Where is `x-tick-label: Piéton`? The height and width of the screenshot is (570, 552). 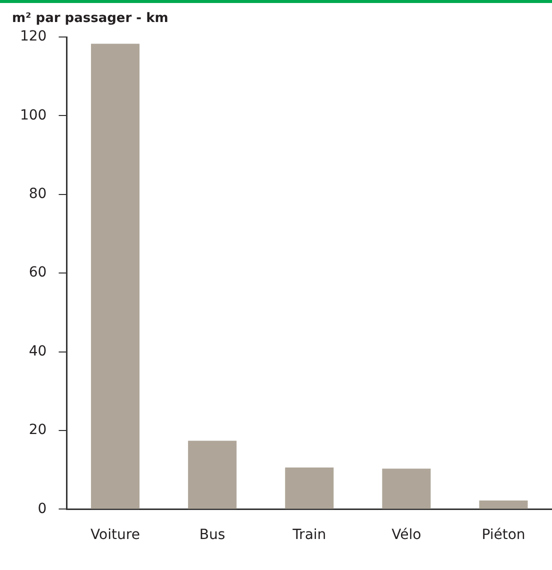
x-tick-label: Piéton is located at coordinates (504, 535).